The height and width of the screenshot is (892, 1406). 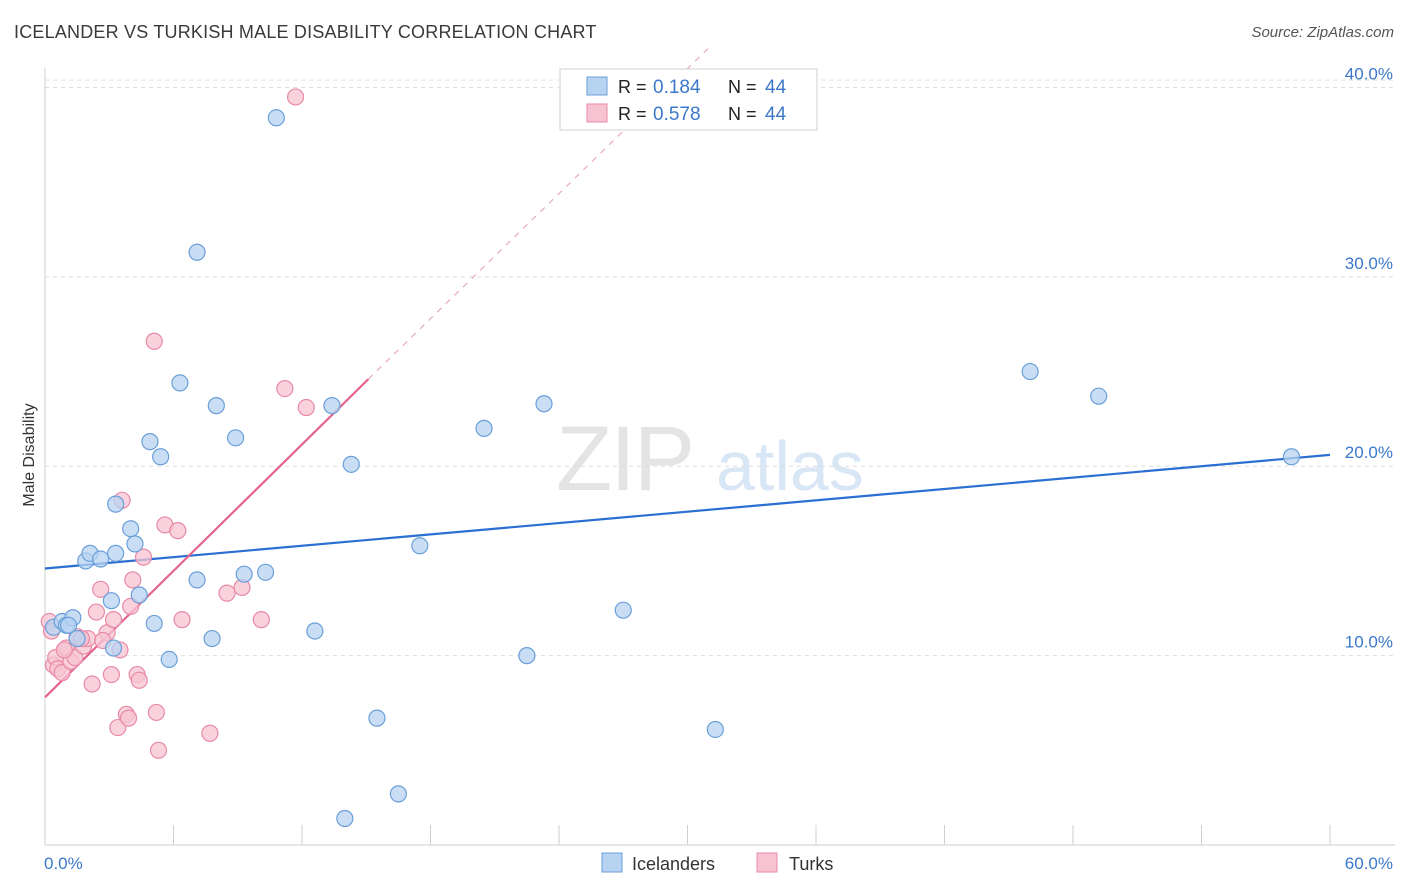 What do you see at coordinates (677, 87) in the screenshot?
I see `legend-r-value-1: 0.184` at bounding box center [677, 87].